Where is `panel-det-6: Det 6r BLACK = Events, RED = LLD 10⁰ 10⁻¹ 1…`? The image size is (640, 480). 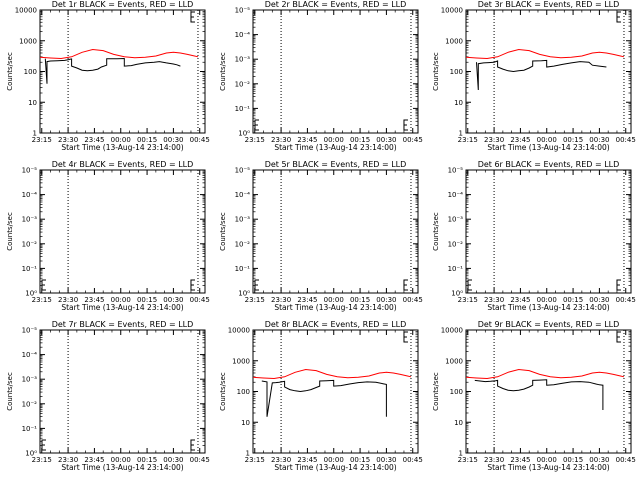
panel-det-6: Det 6r BLACK = Events, RED = LLD 10⁰ 10⁻¹ 1… is located at coordinates (534, 236).